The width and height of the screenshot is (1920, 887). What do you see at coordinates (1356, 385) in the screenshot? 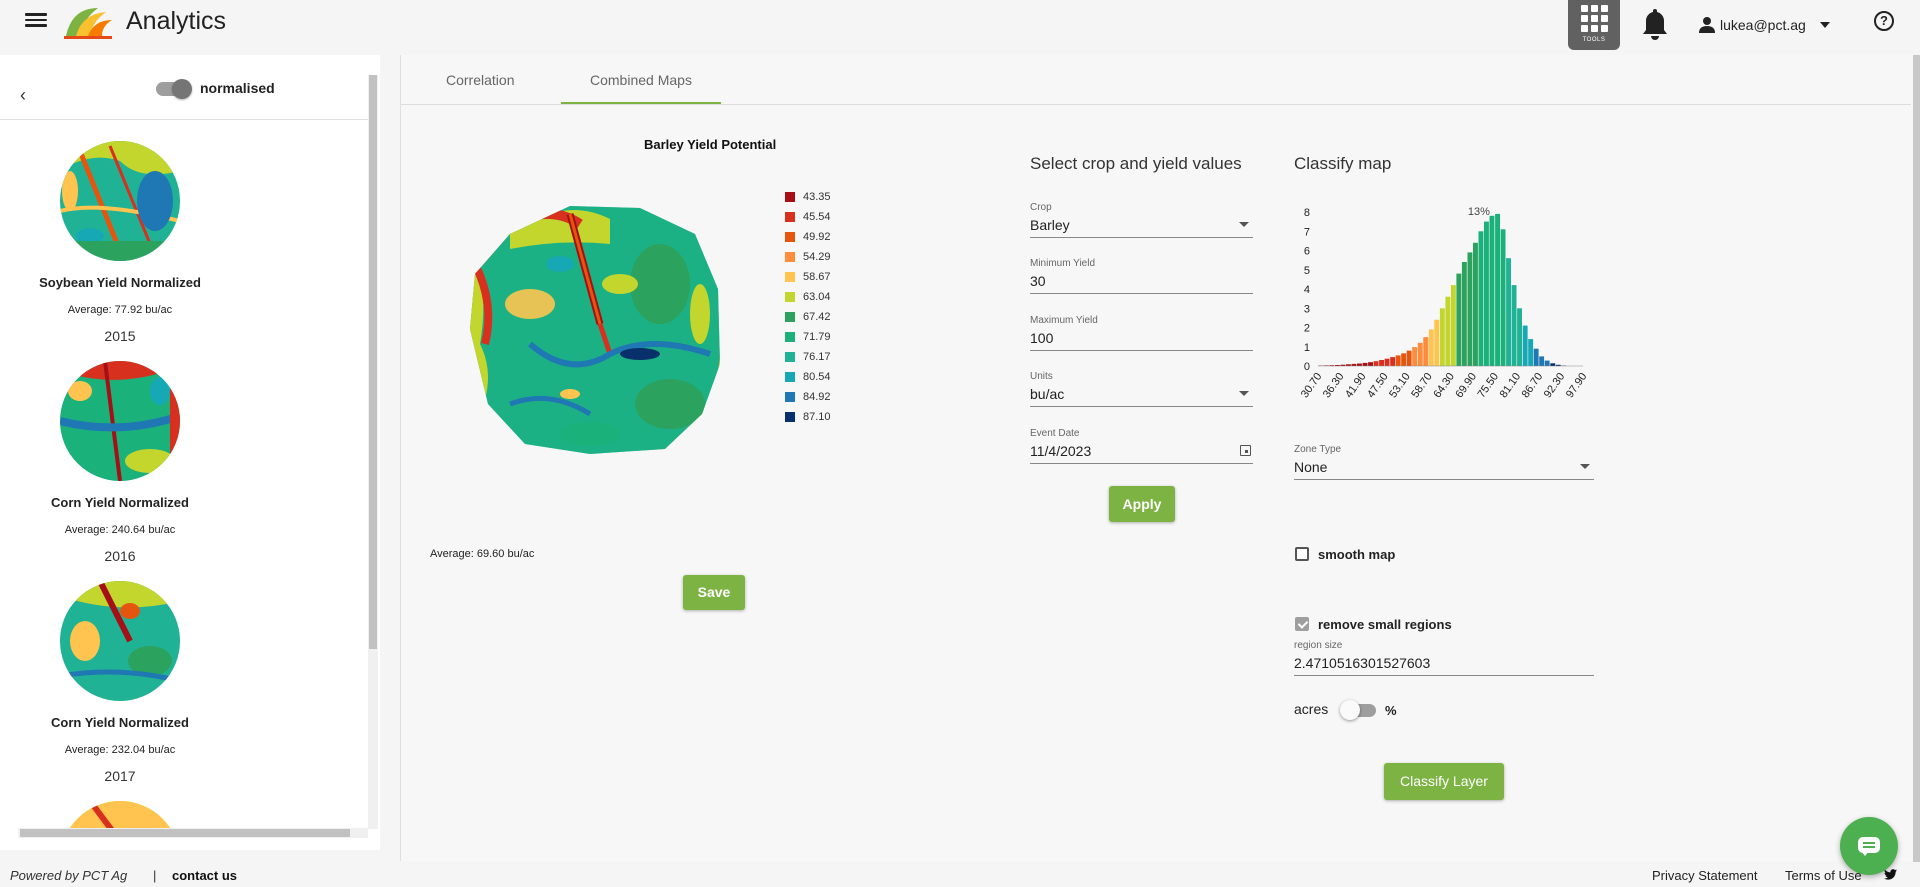
I see `x-tick-label: 41.90` at bounding box center [1356, 385].